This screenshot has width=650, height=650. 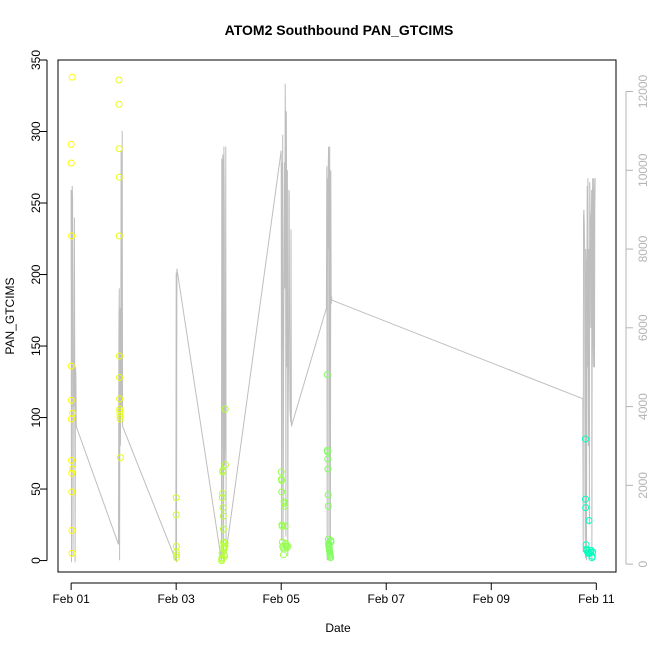 I want to click on y-axis-left: 0 50 100 150 200 250 300 350, so click(x=38, y=307).